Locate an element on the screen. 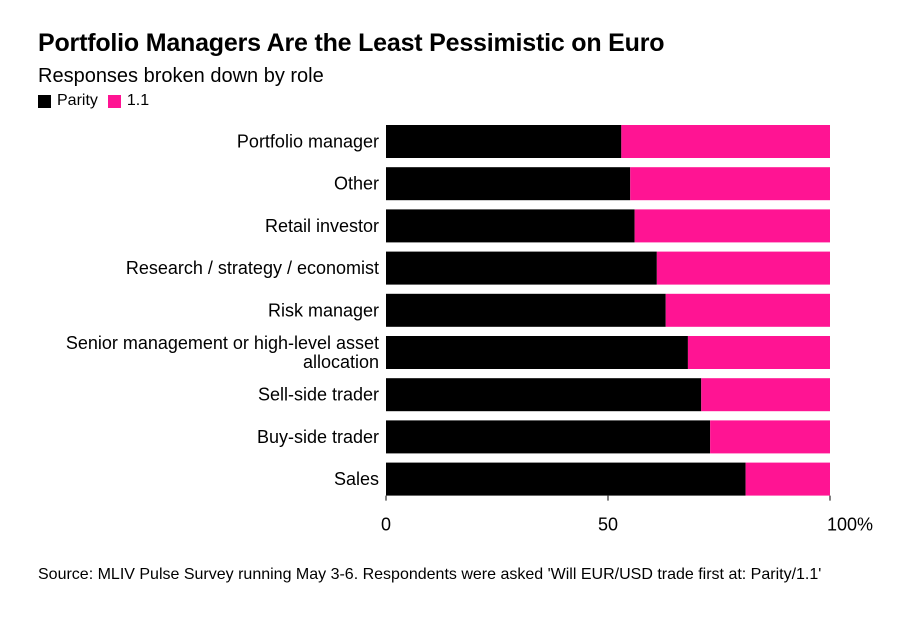 The width and height of the screenshot is (916, 619). legend-label-1-1: 1.1 is located at coordinates (138, 100).